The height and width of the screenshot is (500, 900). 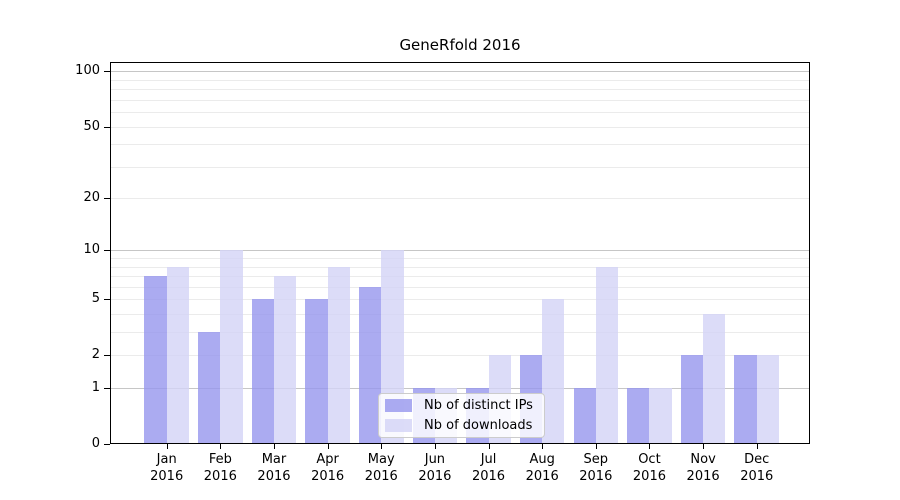 What do you see at coordinates (553, 371) in the screenshot?
I see `bar-downloads-aug` at bounding box center [553, 371].